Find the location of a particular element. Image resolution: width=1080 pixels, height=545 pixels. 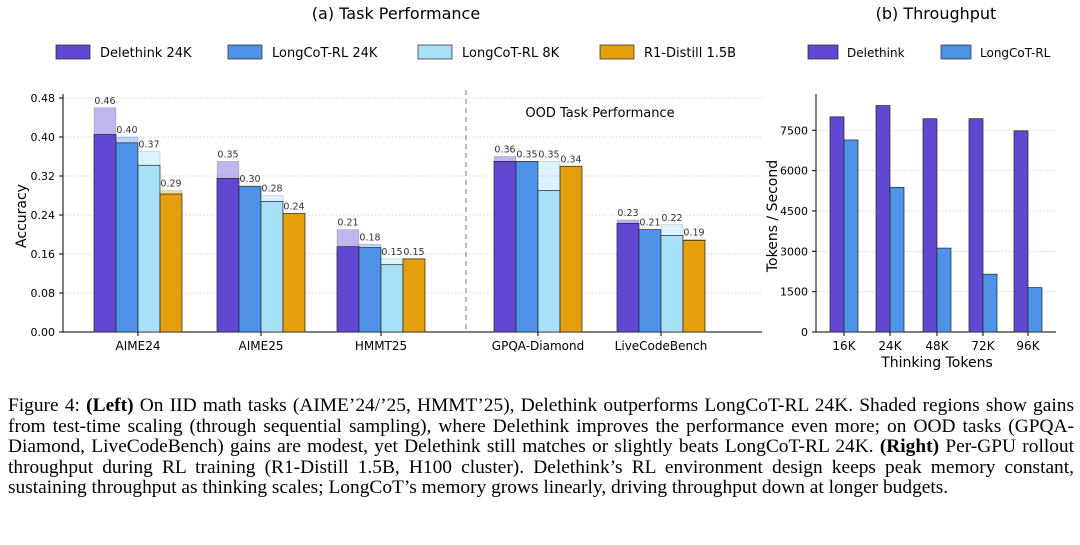

x-tick-label: 48K is located at coordinates (937, 346).